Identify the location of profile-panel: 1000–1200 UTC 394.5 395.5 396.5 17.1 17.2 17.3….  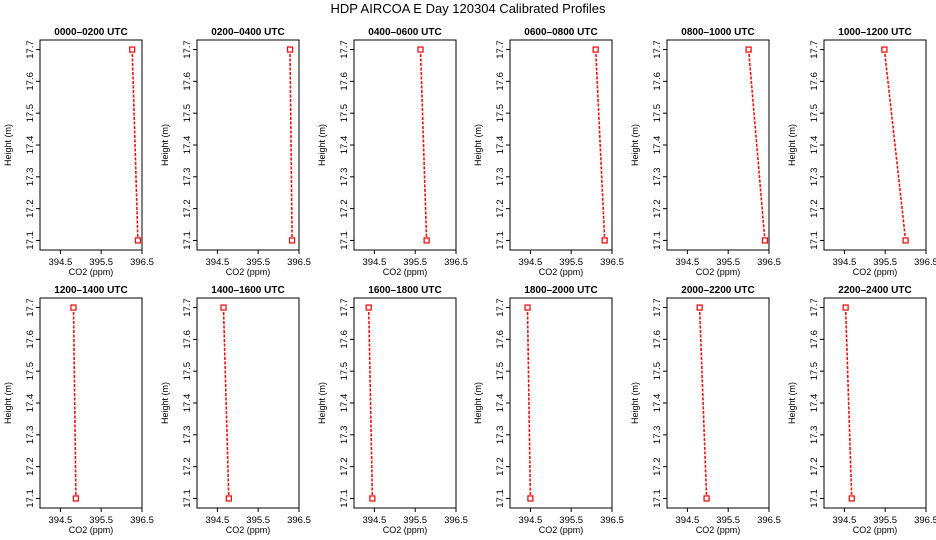
(861, 152).